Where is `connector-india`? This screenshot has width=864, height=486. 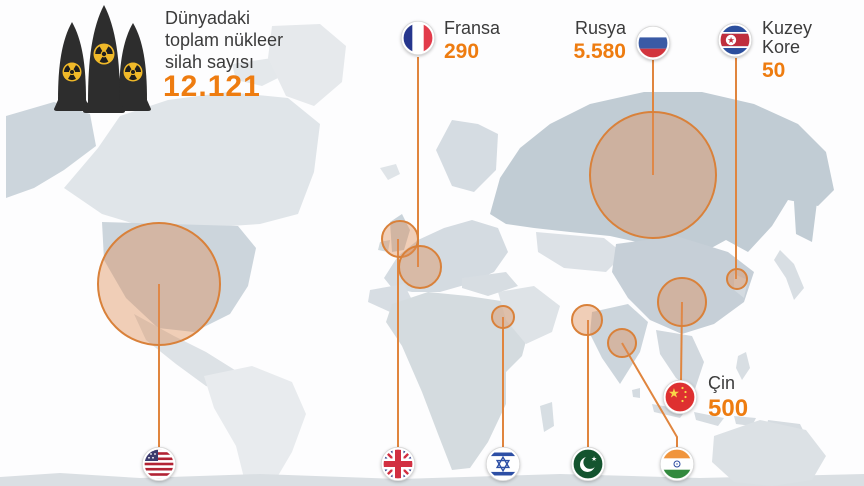
connector-india is located at coordinates (649, 395).